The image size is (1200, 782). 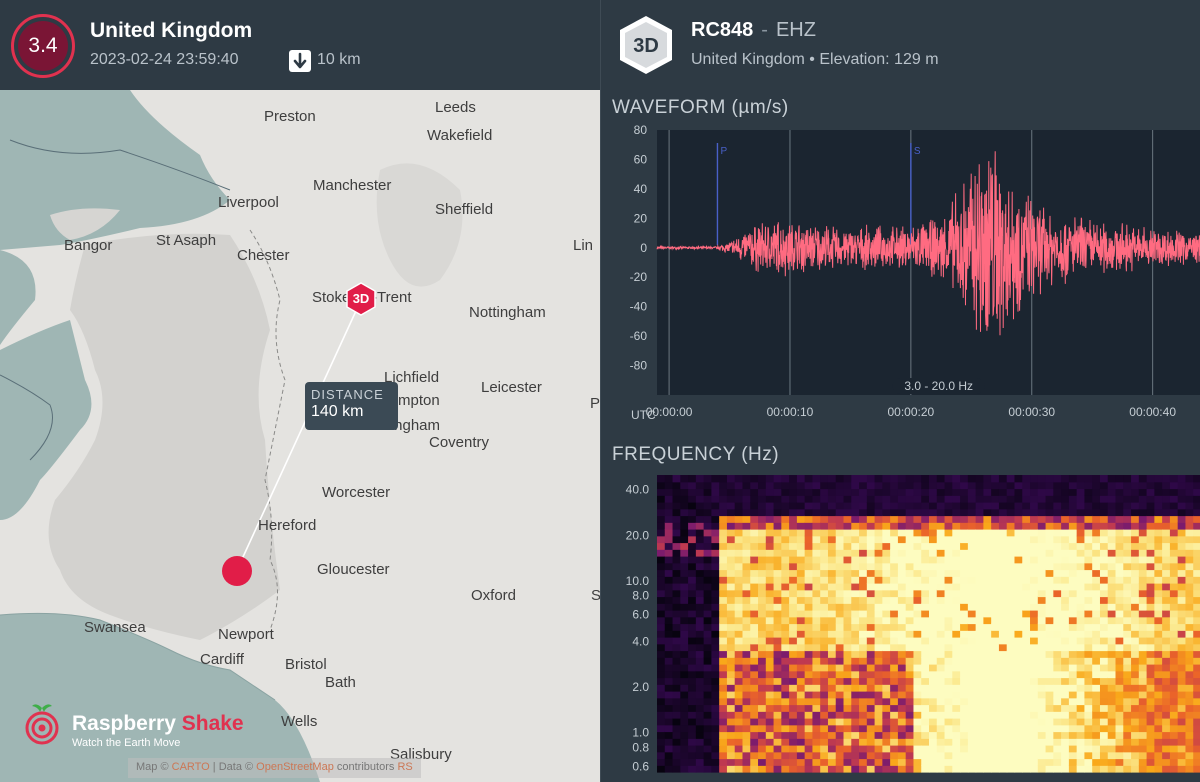 What do you see at coordinates (405, 767) in the screenshot?
I see `attribution-link-rs: RS` at bounding box center [405, 767].